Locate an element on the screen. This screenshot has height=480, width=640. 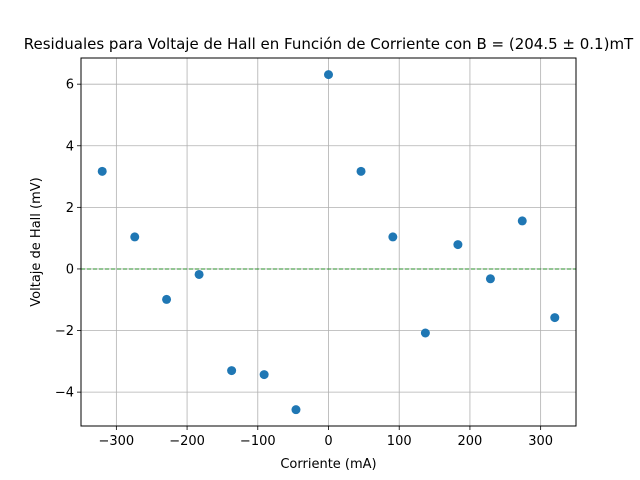
x-axis-ticks: −300 −200 −100 0 100 200 300 is located at coordinates (325, 437).